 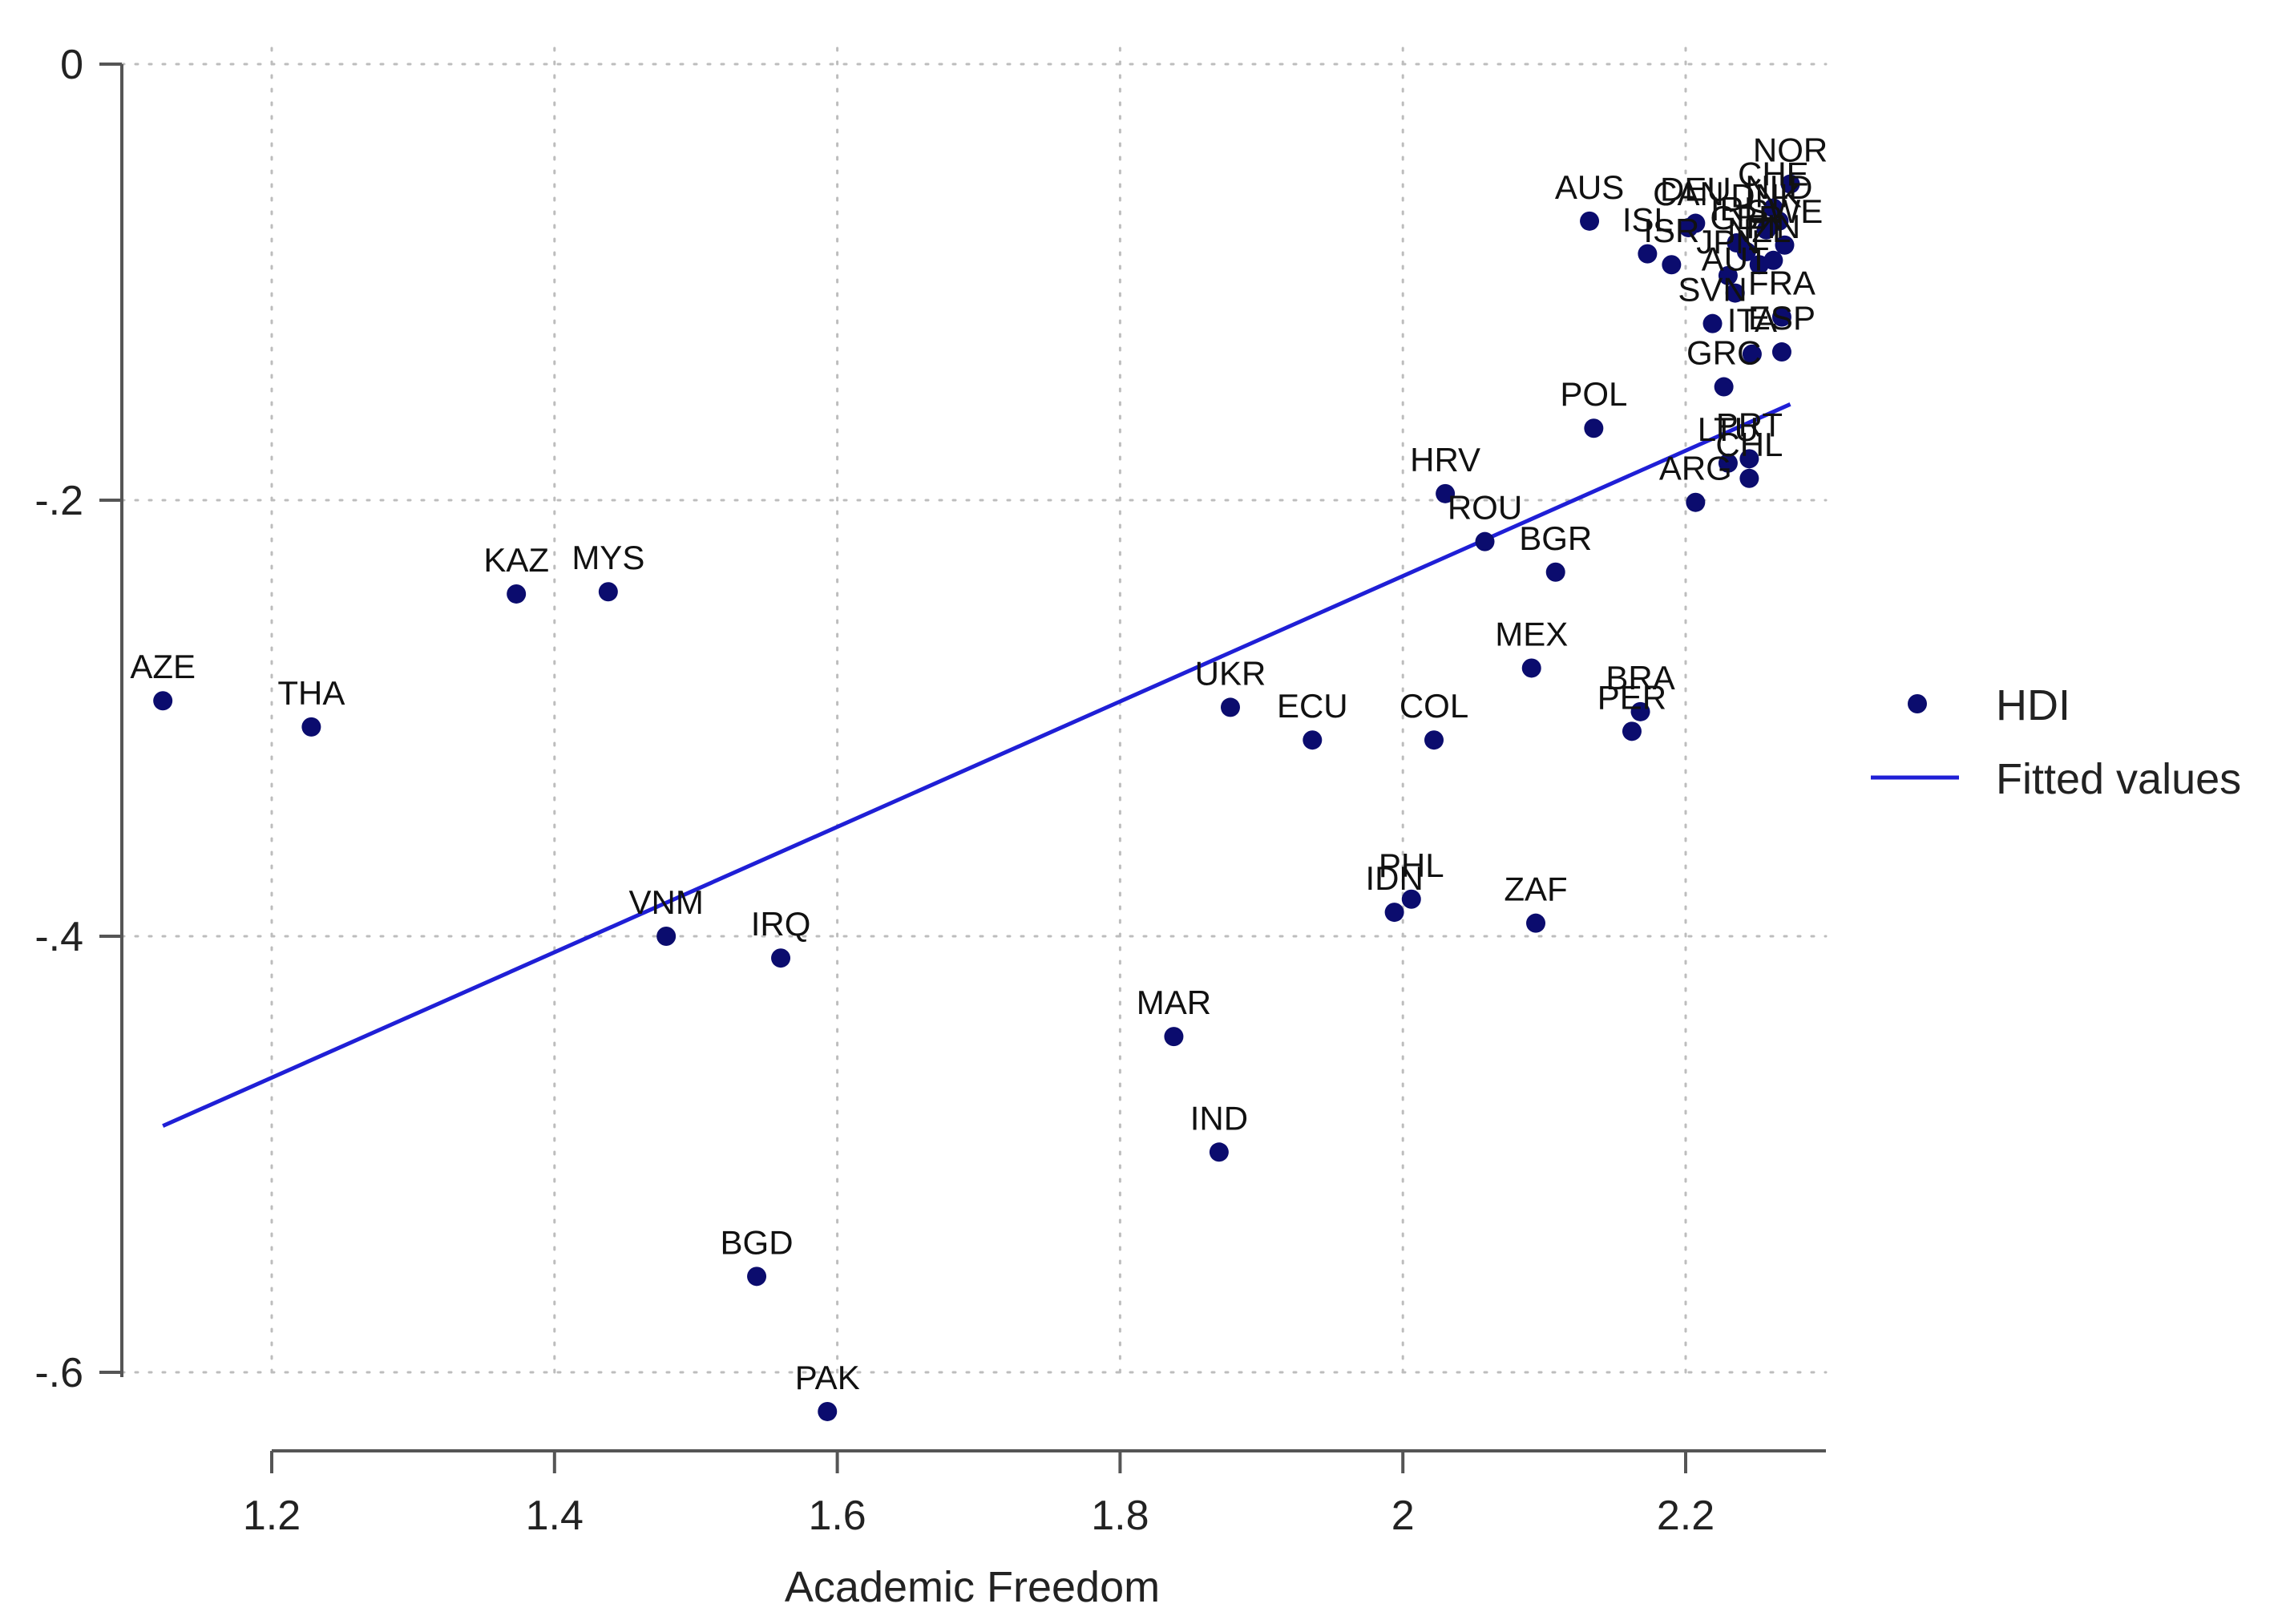 I want to click on x-tick-label: 1.4, so click(x=555, y=1516).